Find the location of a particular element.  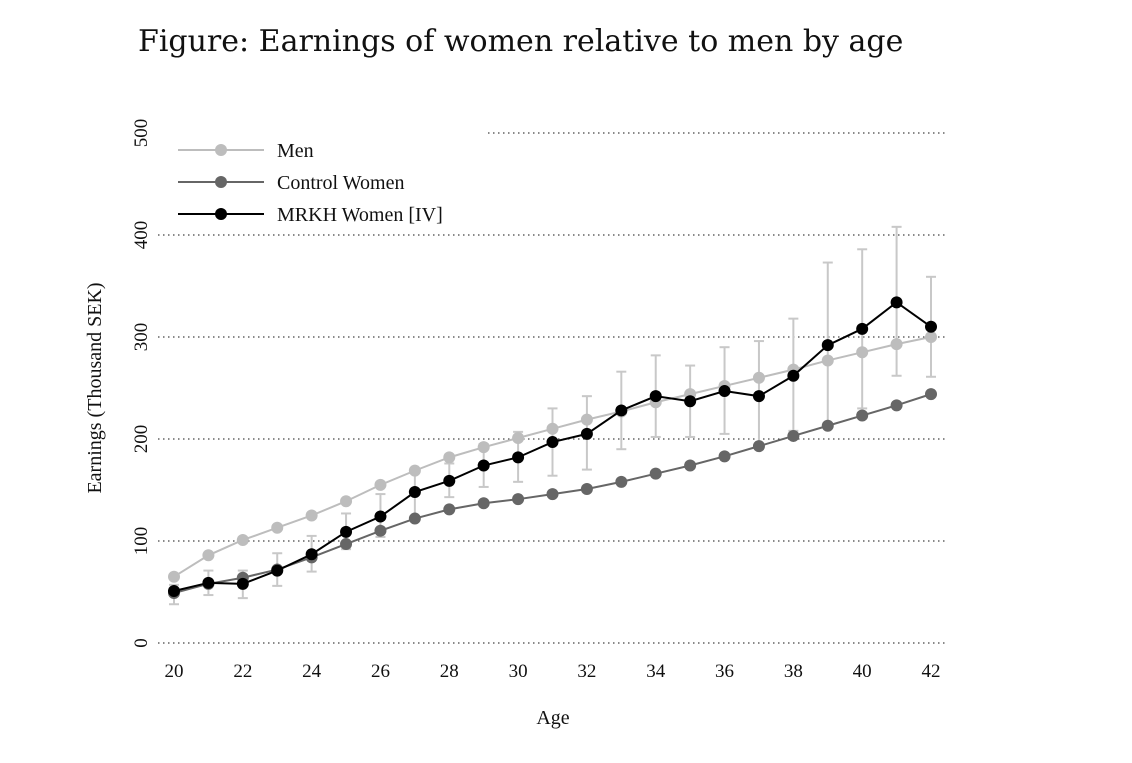

y-tick-labels: 0 100 200 300 400 500 is located at coordinates (141, 383).